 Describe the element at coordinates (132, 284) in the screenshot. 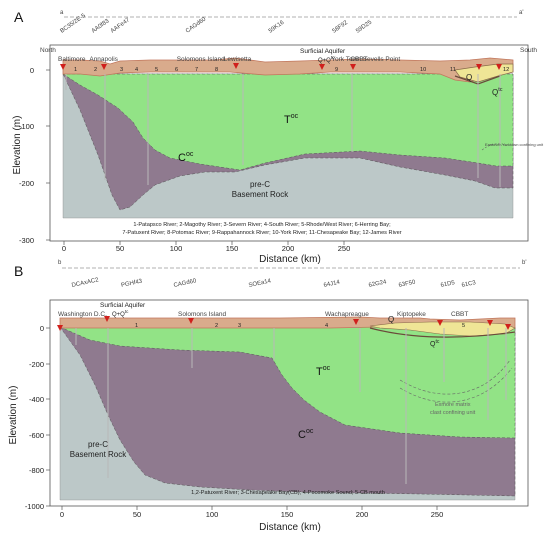

I see `well-id-b-1: PGHf43` at that location.